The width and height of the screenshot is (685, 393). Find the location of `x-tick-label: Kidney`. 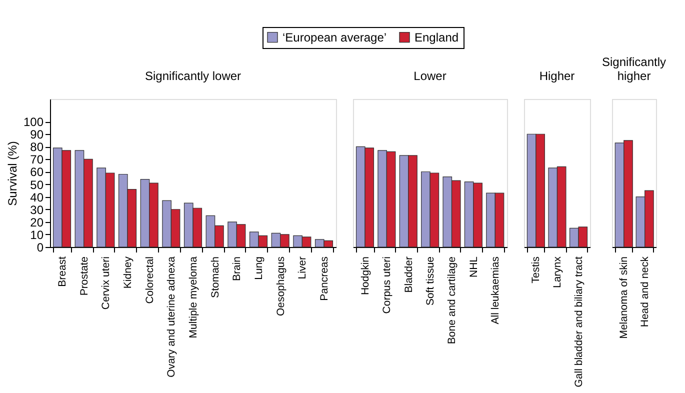

x-tick-label: Kidney is located at coordinates (128, 272).